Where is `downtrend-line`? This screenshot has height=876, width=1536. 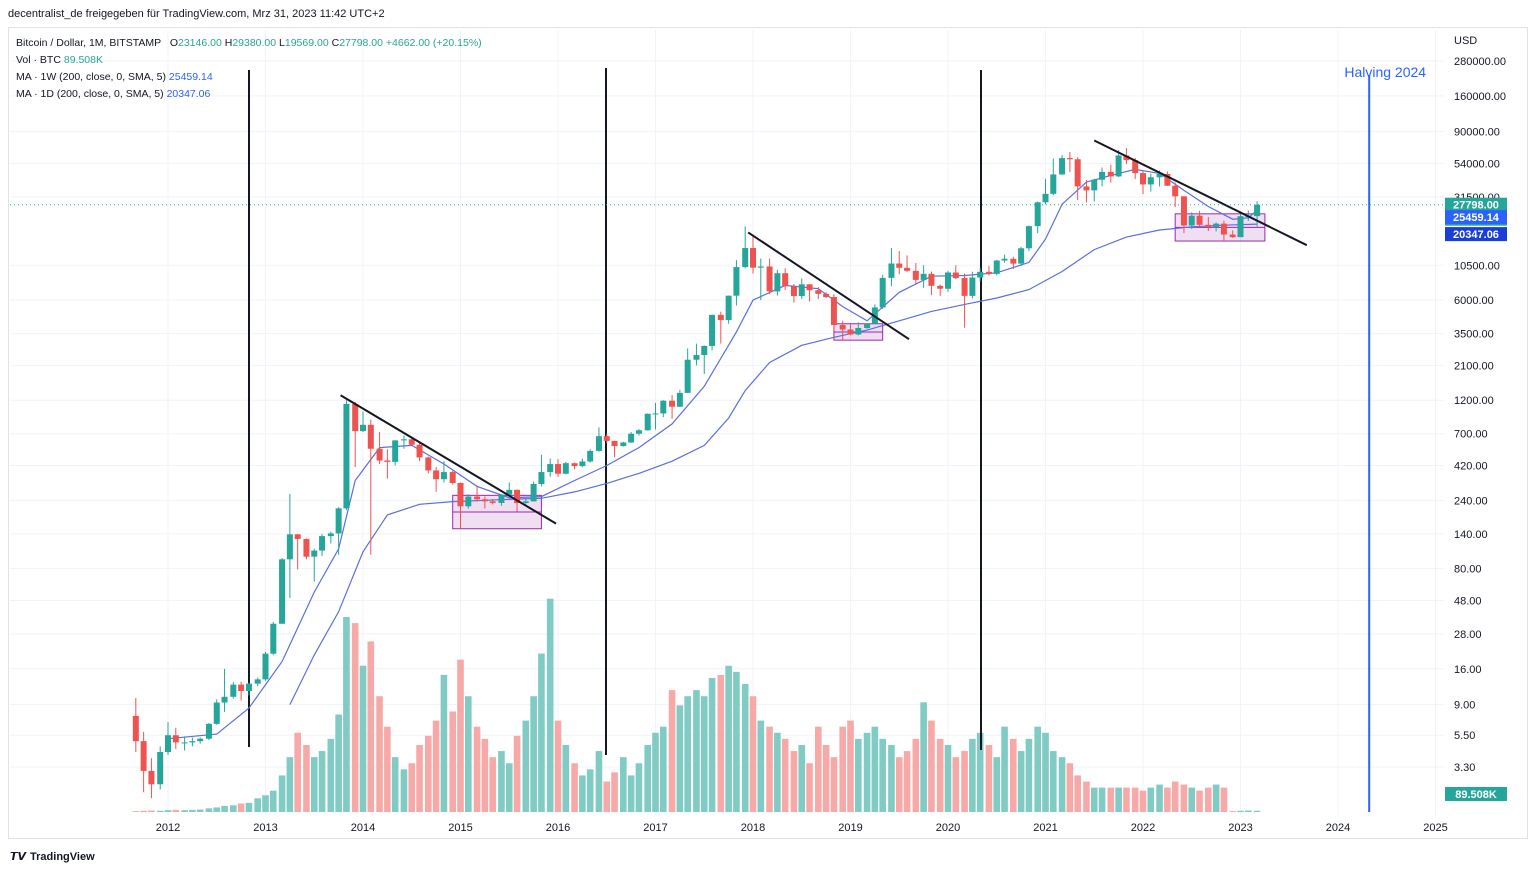
downtrend-line is located at coordinates (1200, 193).